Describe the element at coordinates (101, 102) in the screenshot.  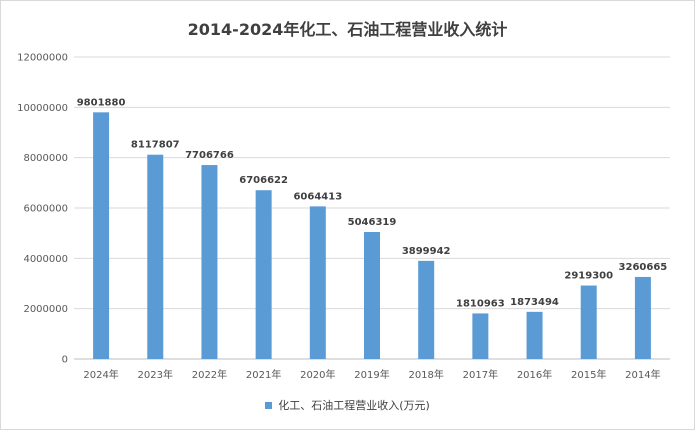
I see `data-label: 9801880` at that location.